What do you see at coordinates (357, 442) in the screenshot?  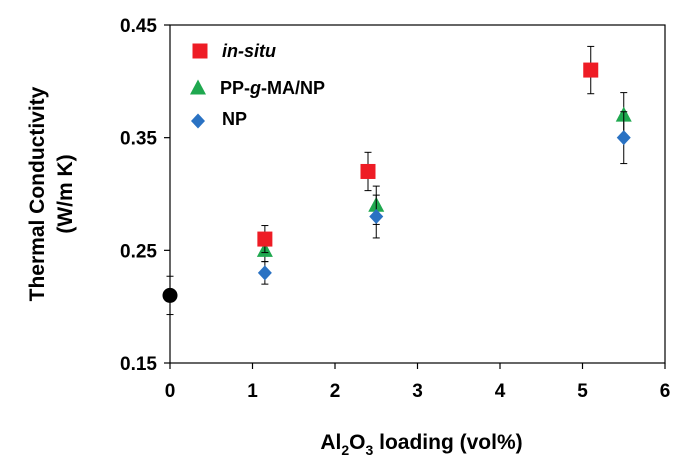 I see `x-axis-title-part: O` at bounding box center [357, 442].